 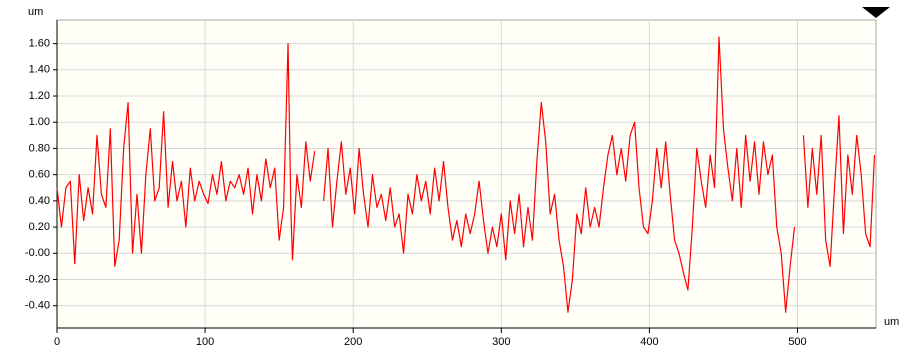 What do you see at coordinates (876, 12) in the screenshot?
I see `marker-triangle` at bounding box center [876, 12].